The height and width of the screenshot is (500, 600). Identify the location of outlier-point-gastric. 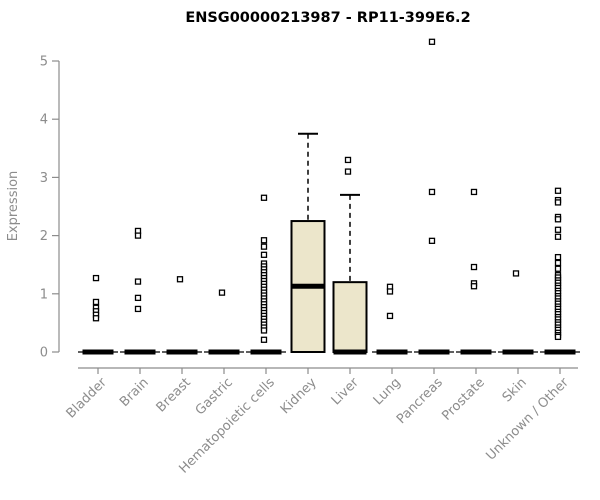
(222, 292).